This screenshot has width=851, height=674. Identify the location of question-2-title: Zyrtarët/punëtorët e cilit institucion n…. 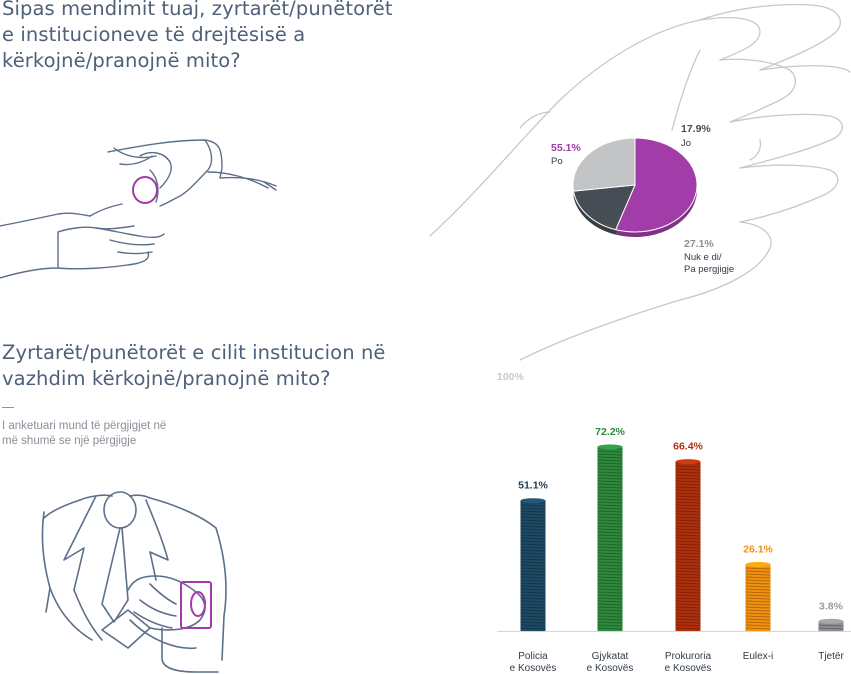
(222, 366).